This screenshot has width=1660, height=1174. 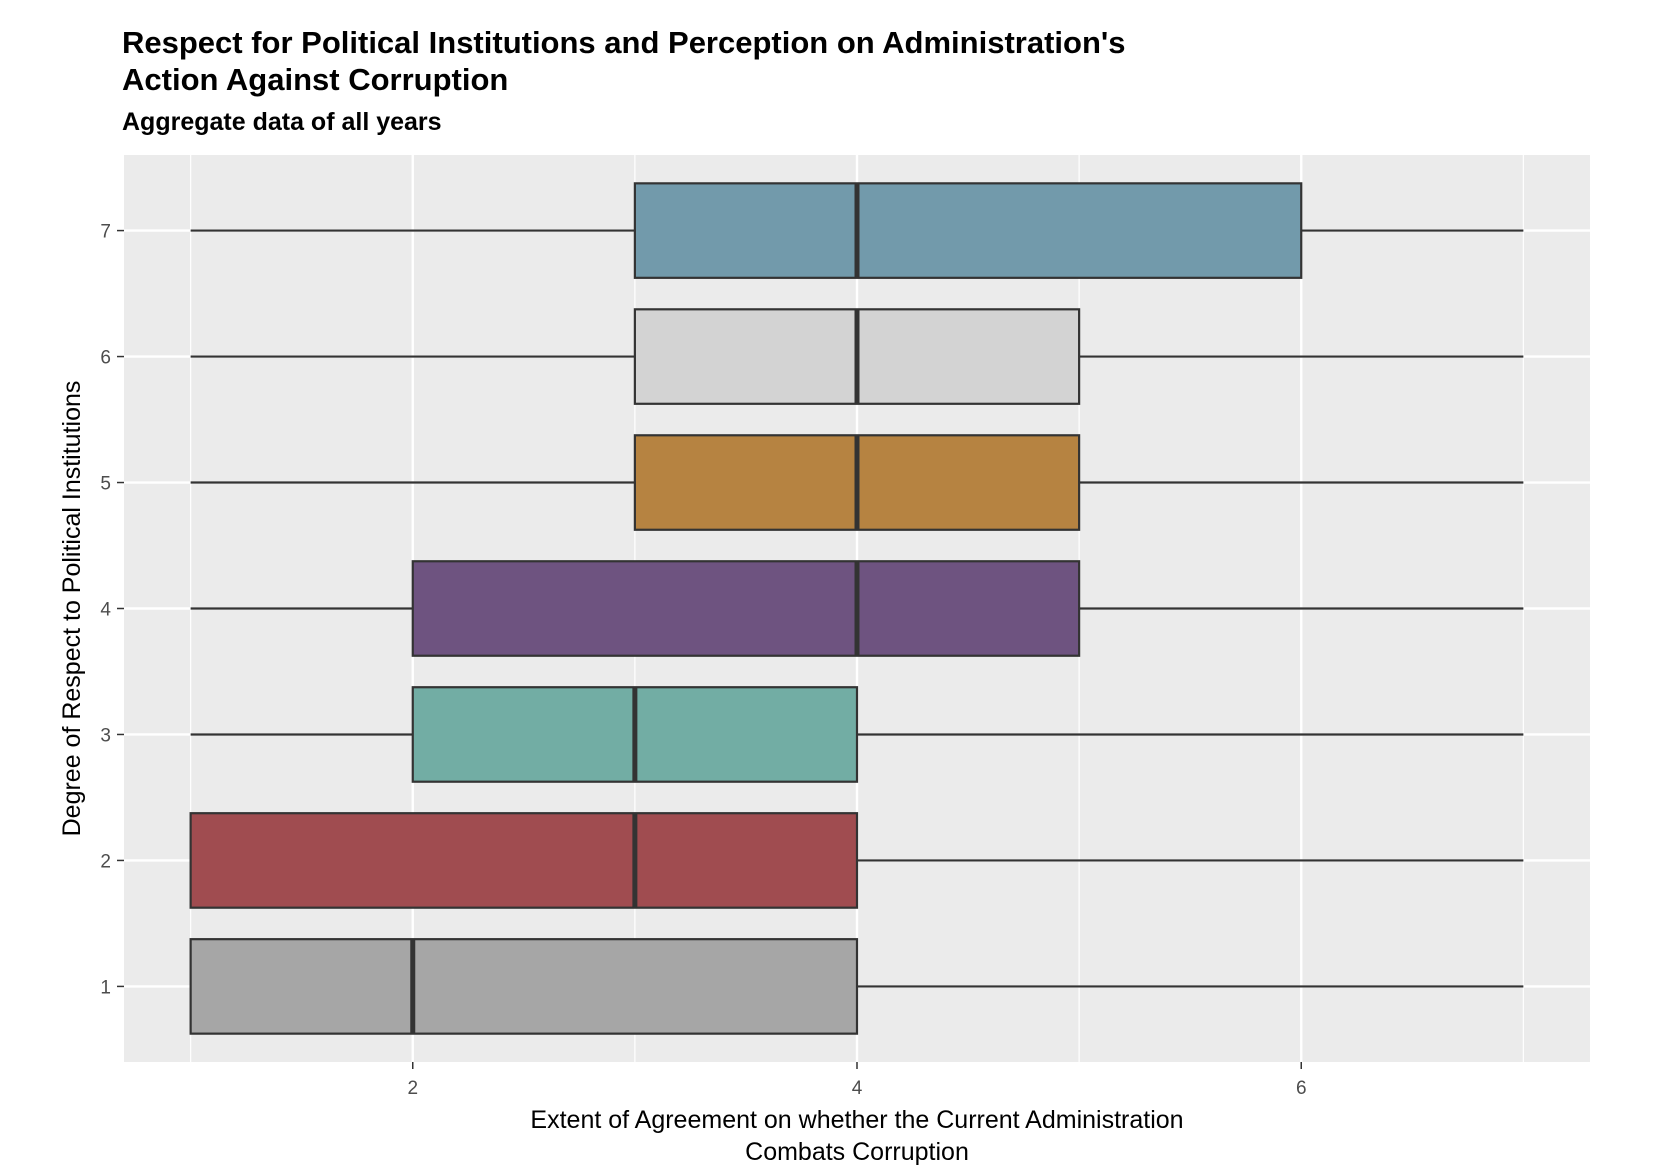 I want to click on x-tick-label-6: 6, so click(x=1301, y=1088).